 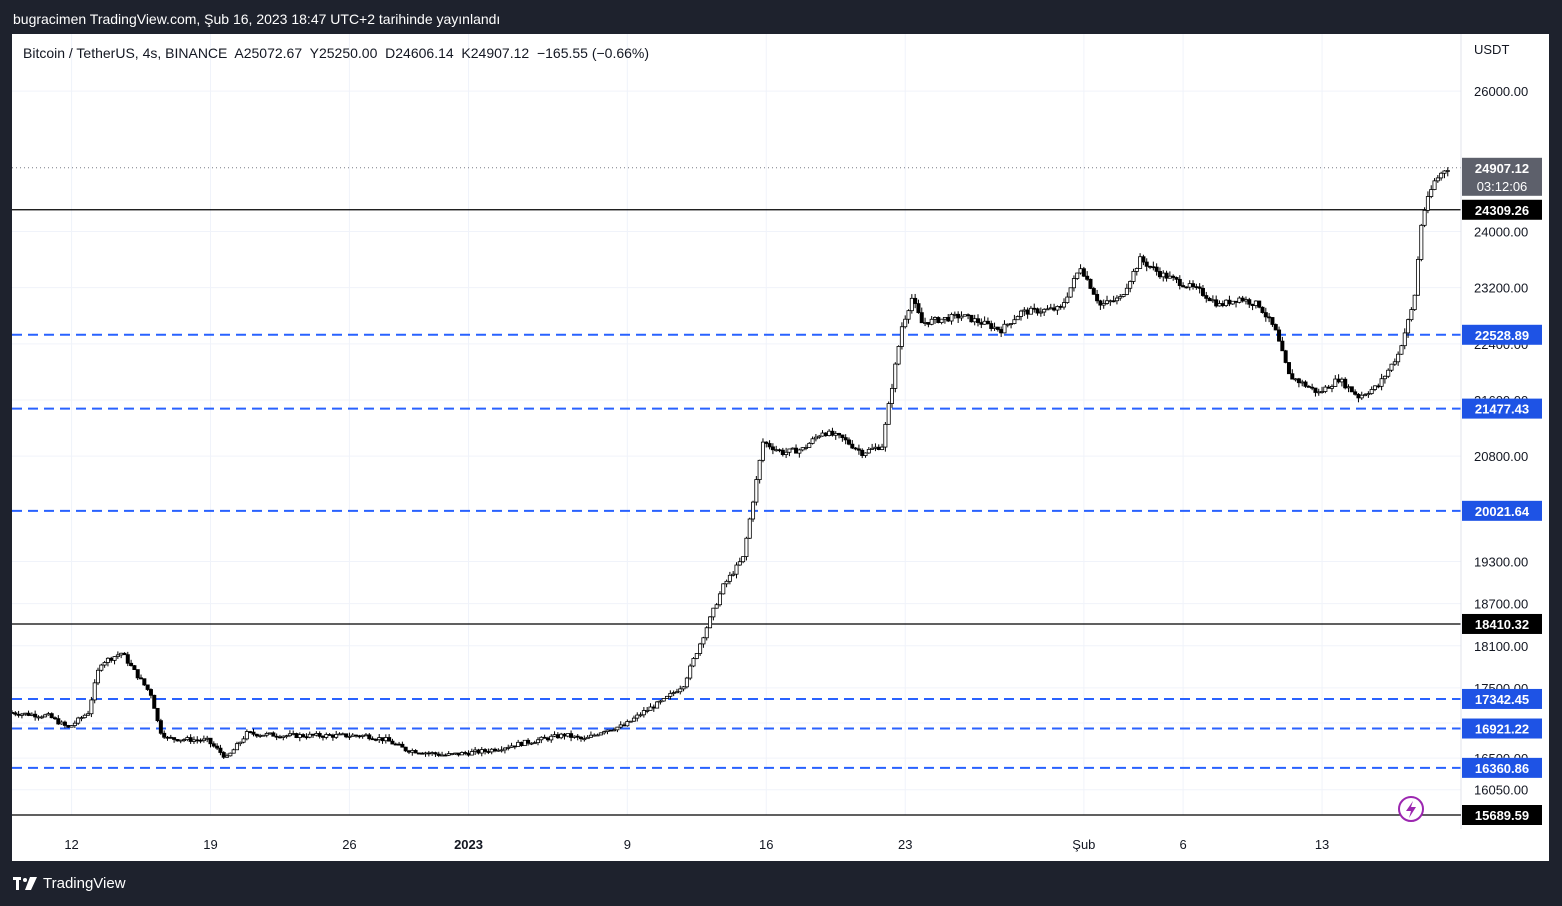 What do you see at coordinates (1502, 768) in the screenshot?
I see `level-price-text: 16360.86` at bounding box center [1502, 768].